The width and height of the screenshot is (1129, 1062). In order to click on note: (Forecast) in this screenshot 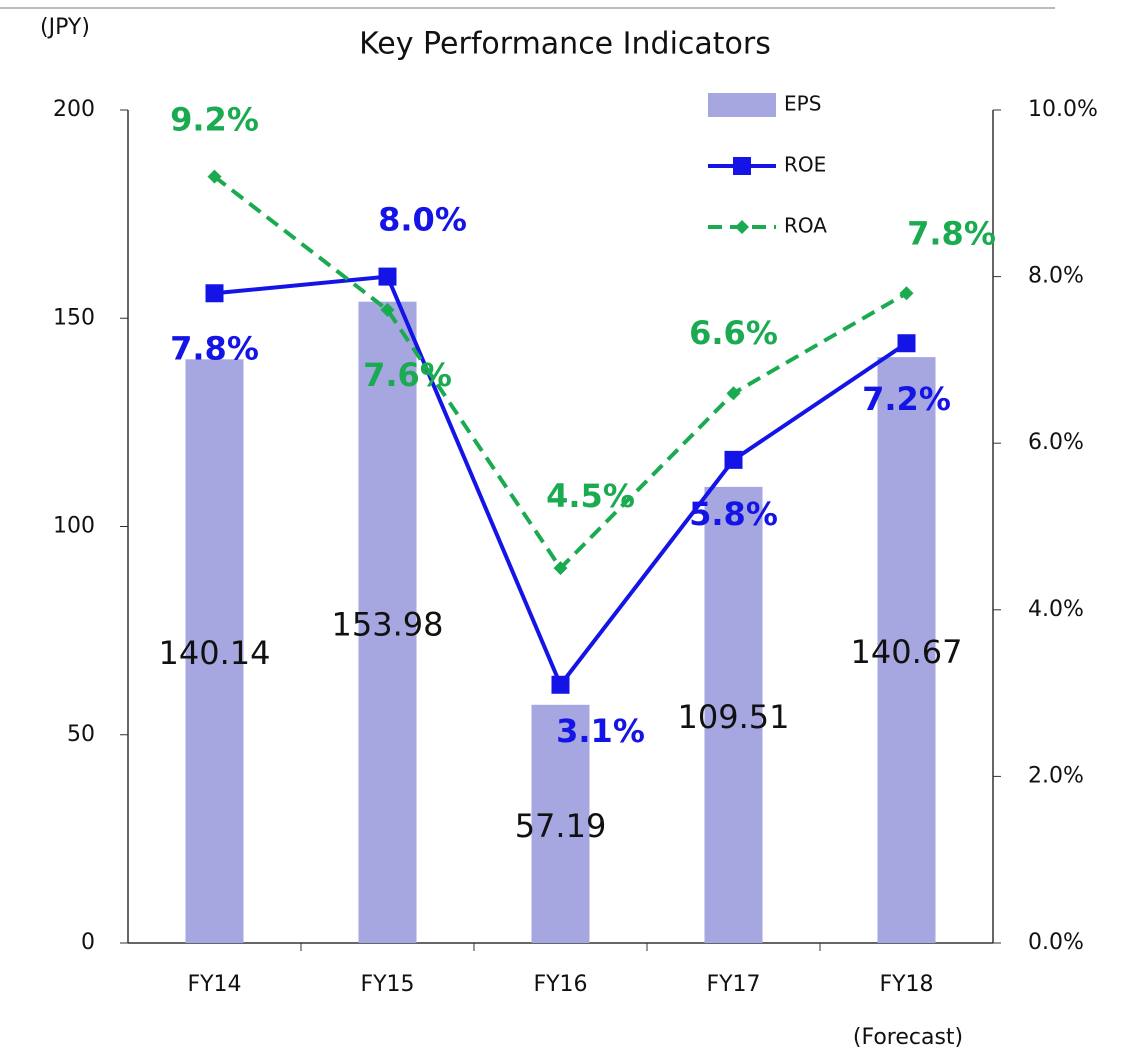, I will do `click(908, 1037)`.